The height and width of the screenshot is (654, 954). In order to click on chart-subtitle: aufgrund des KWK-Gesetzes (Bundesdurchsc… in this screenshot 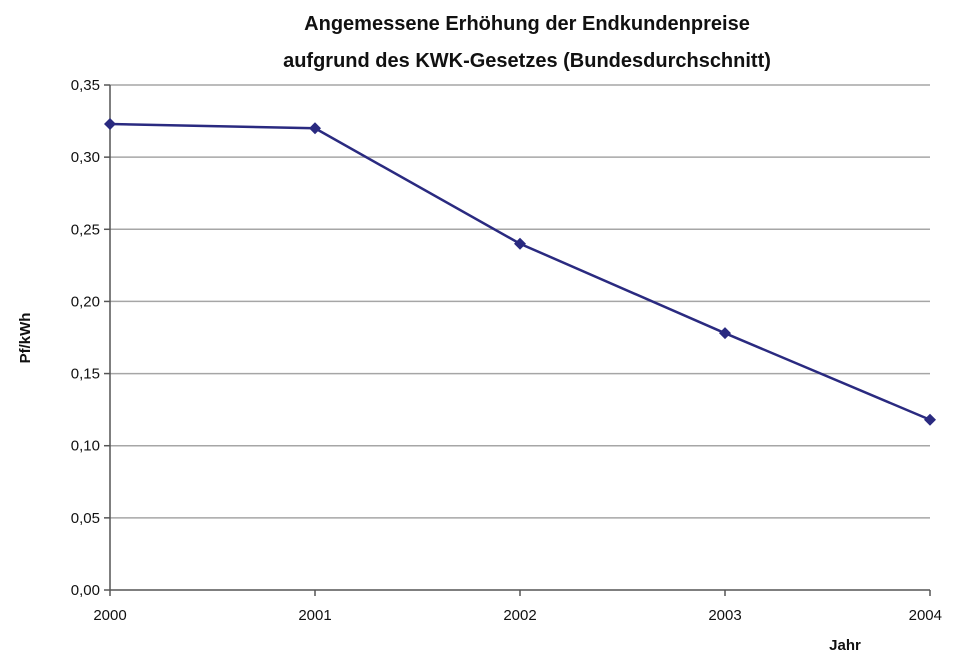, I will do `click(527, 61)`.